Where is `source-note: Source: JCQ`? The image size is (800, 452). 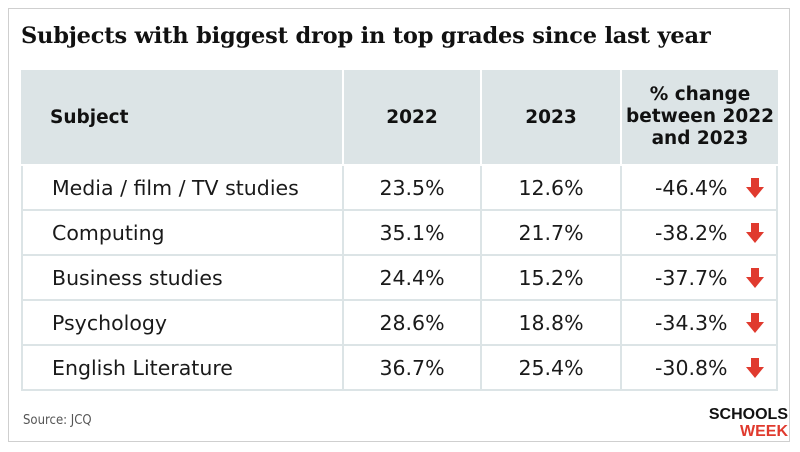 source-note: Source: JCQ is located at coordinates (57, 420).